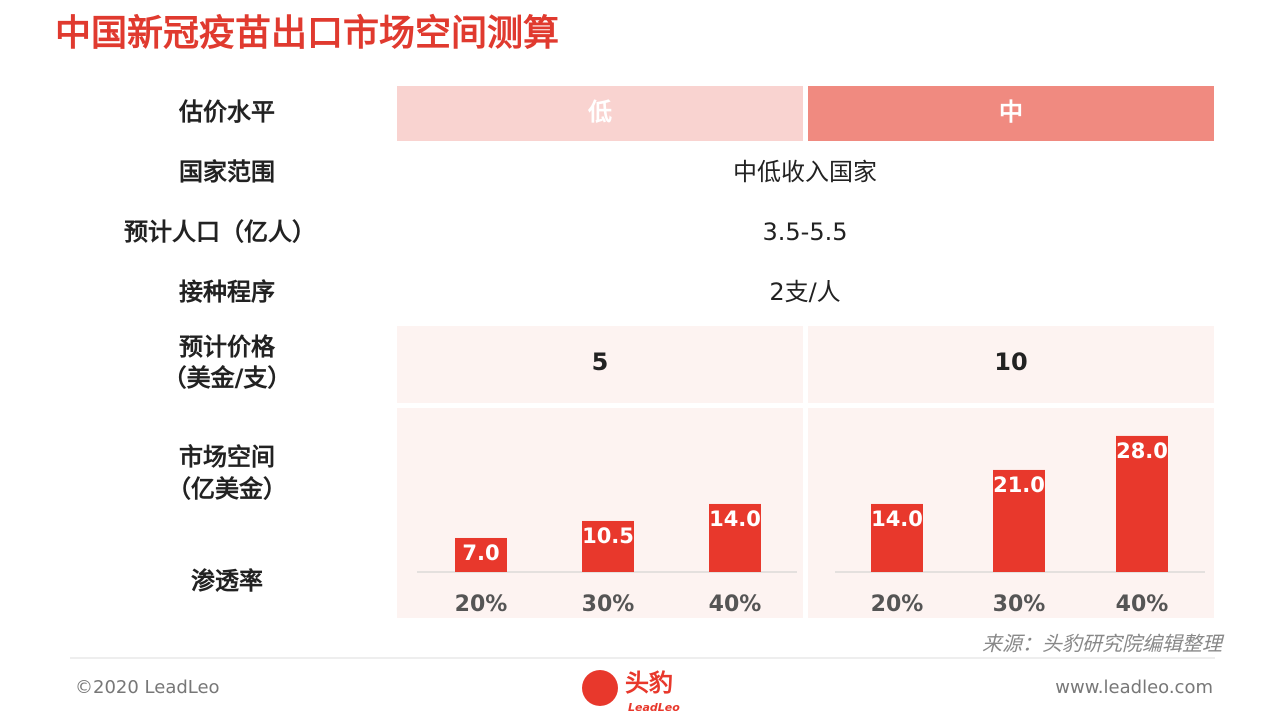 This screenshot has width=1280, height=724. What do you see at coordinates (227, 347) in the screenshot?
I see `row-label: 预计价格` at bounding box center [227, 347].